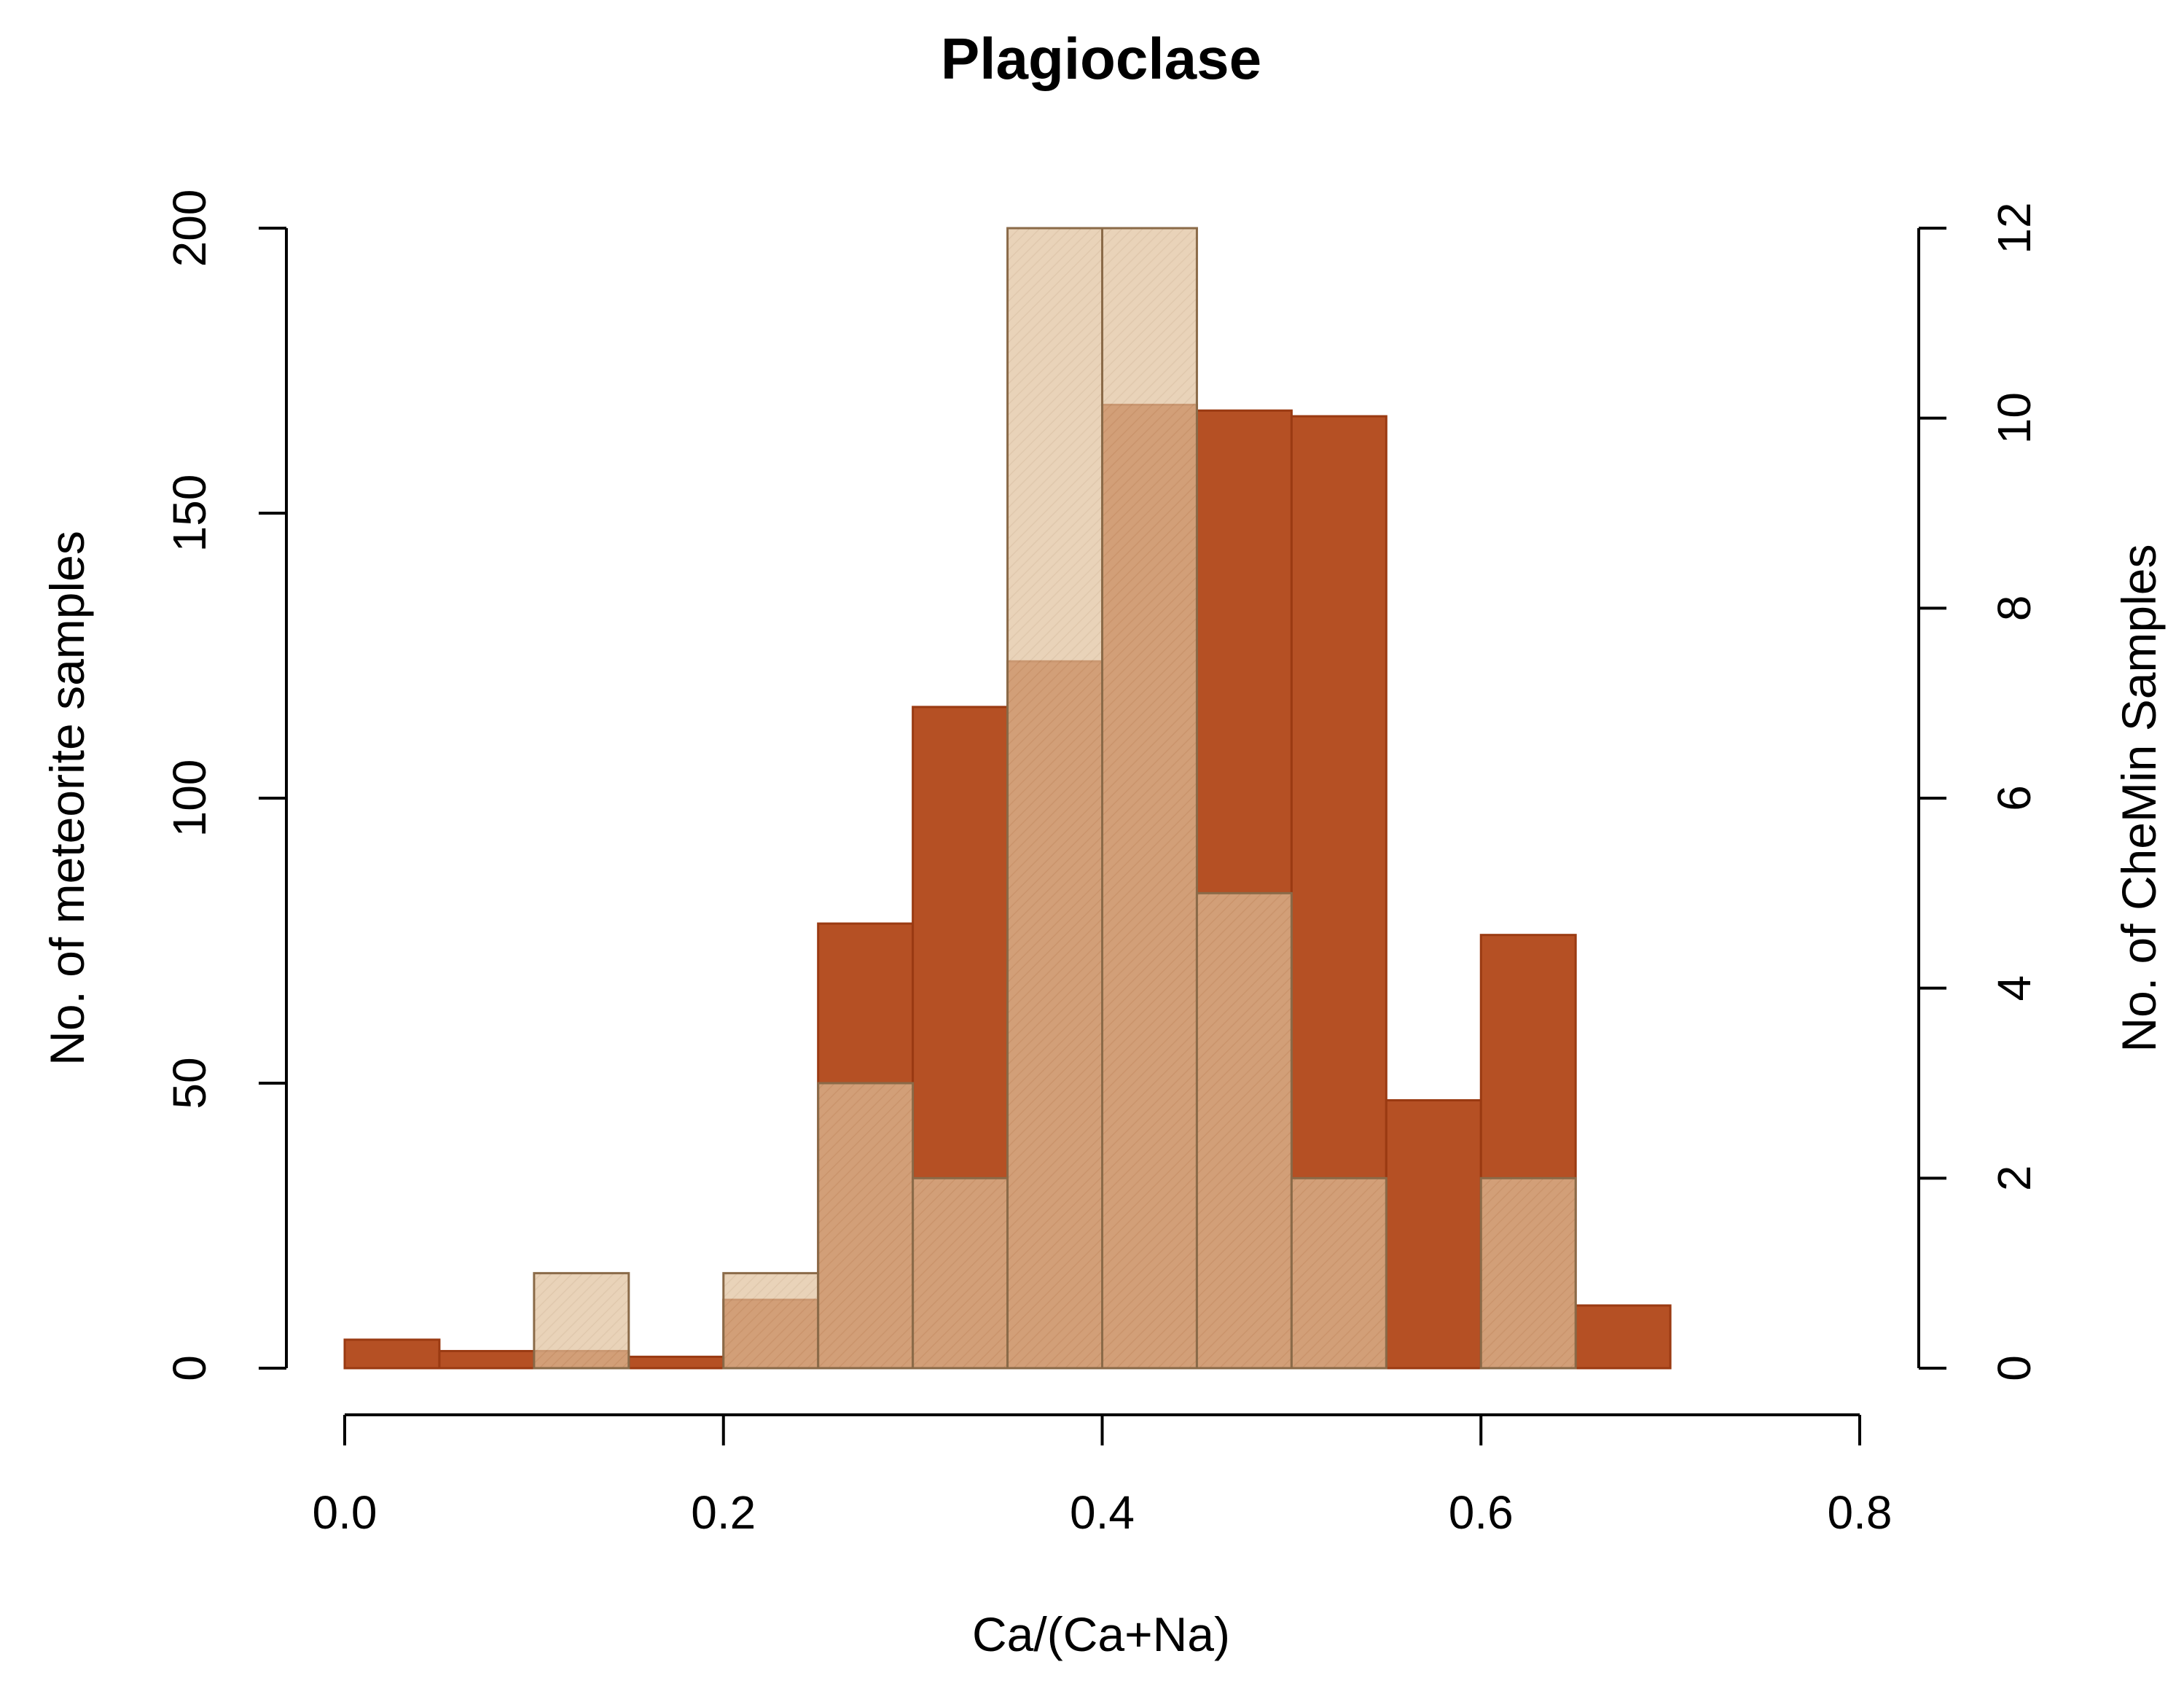 The image size is (2184, 1694). Describe the element at coordinates (189, 229) in the screenshot. I see `left-y-tick-label: 200` at that location.